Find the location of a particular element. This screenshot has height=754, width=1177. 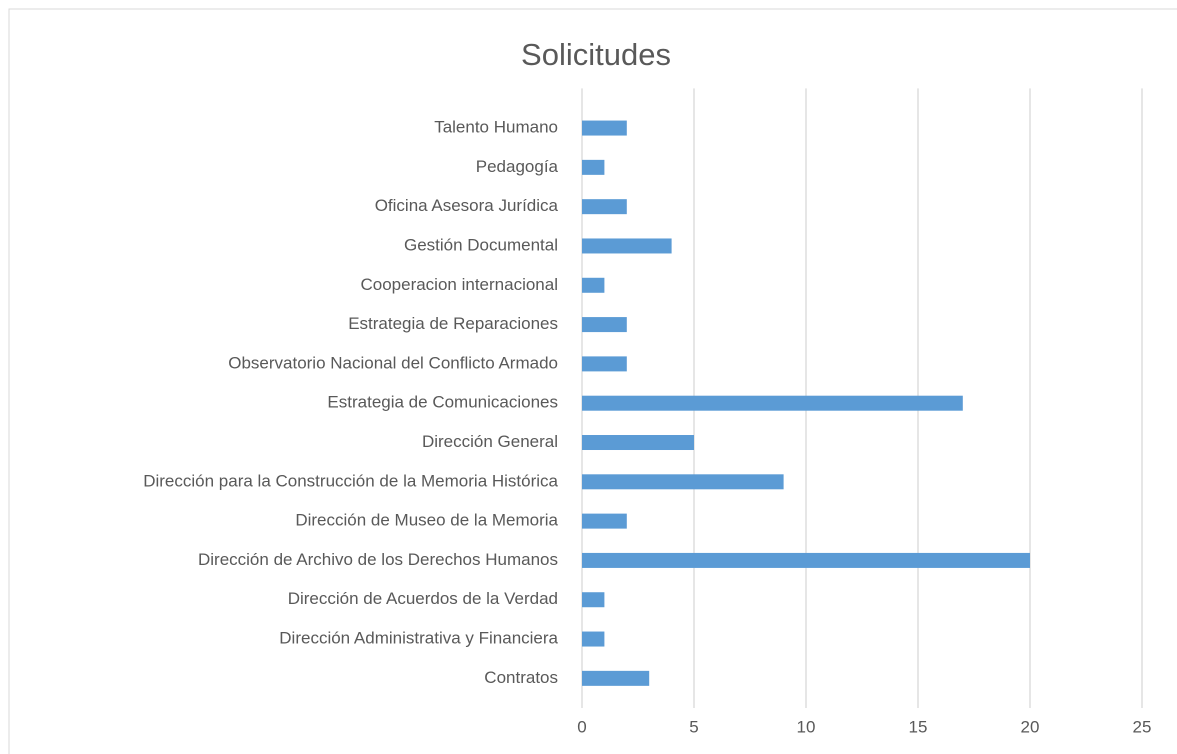

x-tick-label: 10 is located at coordinates (806, 726).